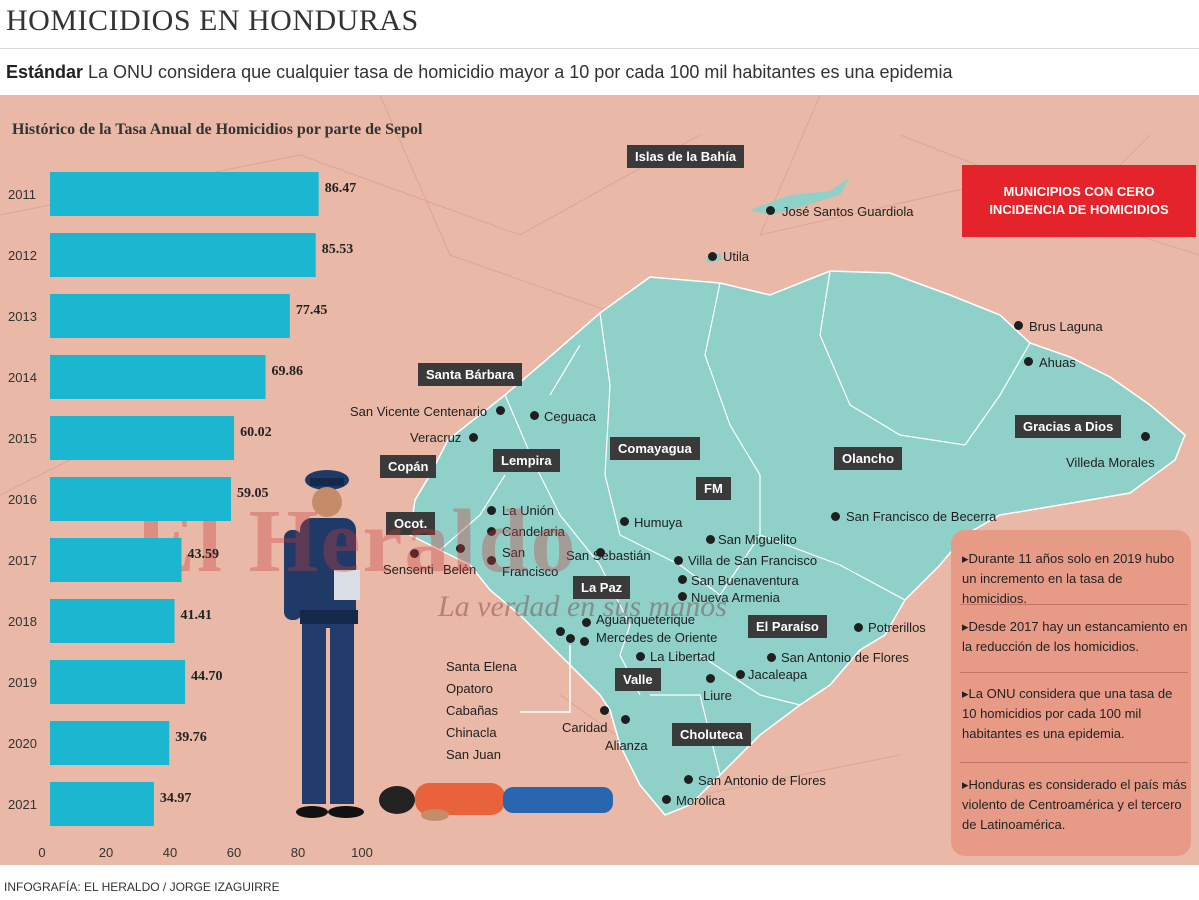 The image size is (1199, 900). Describe the element at coordinates (514, 552) in the screenshot. I see `municipality-label: San` at that location.